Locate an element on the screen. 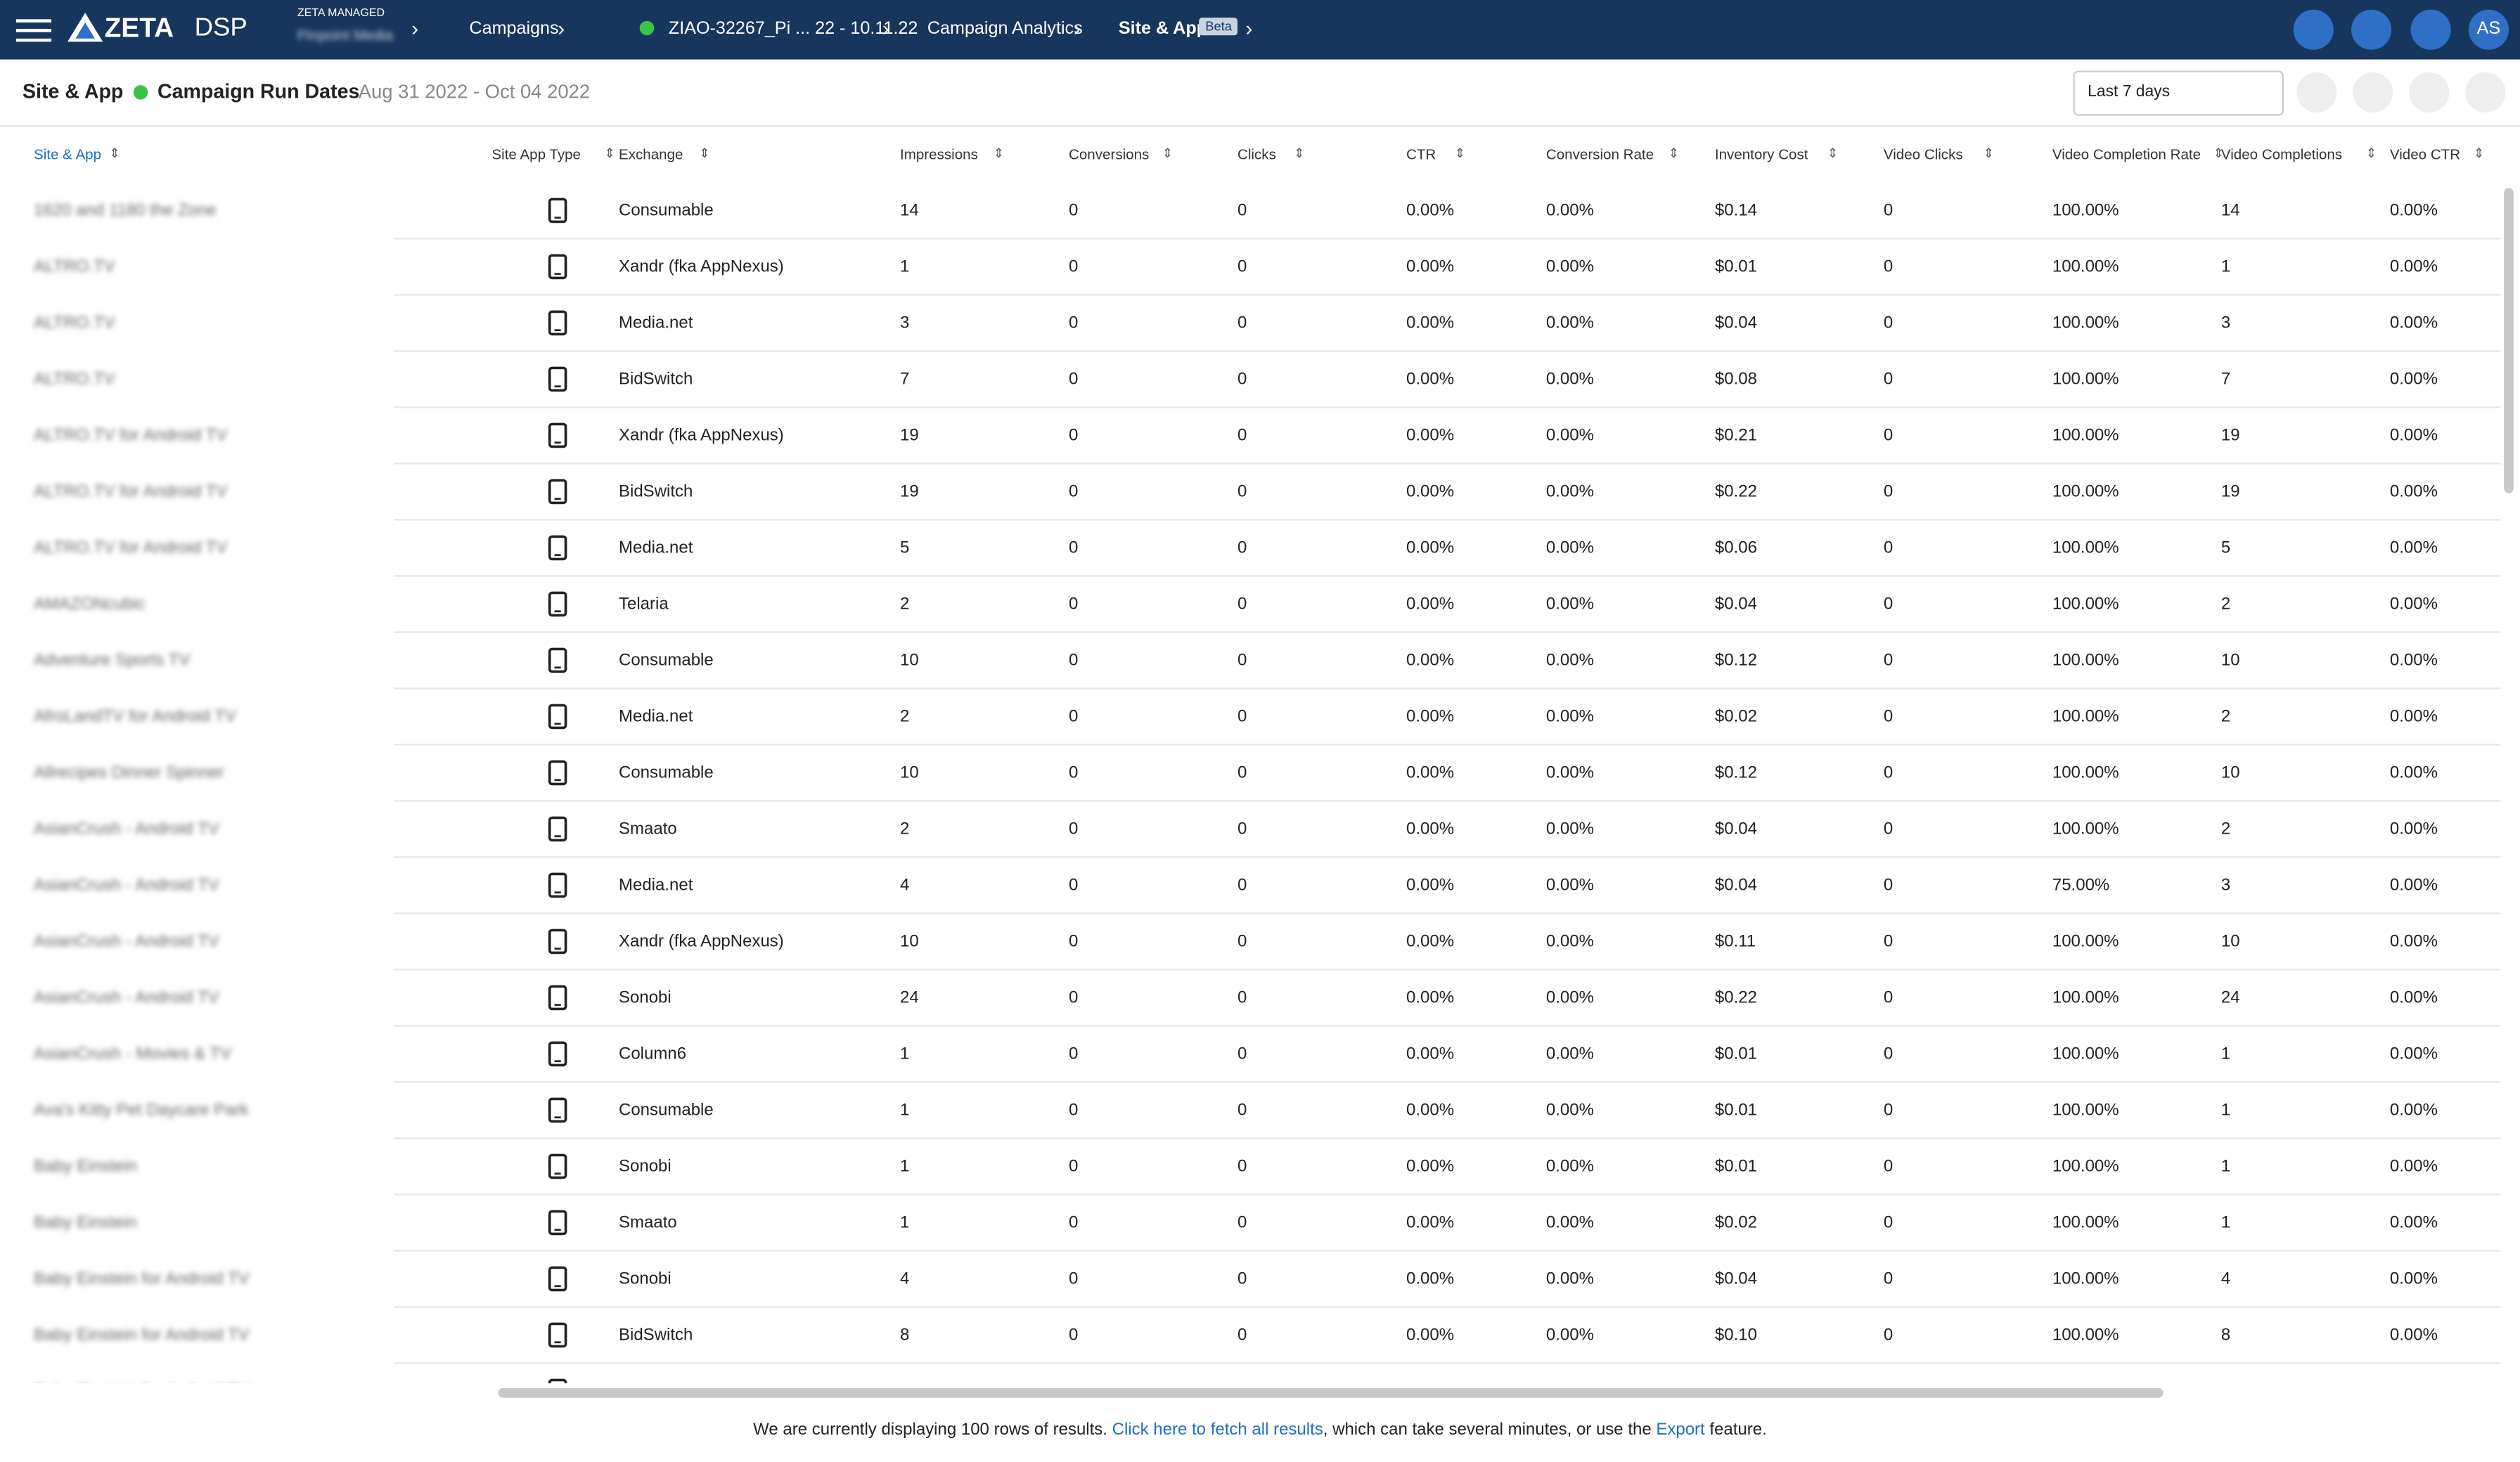 This screenshot has height=1462, width=2520. filter-button is located at coordinates (2373, 92).